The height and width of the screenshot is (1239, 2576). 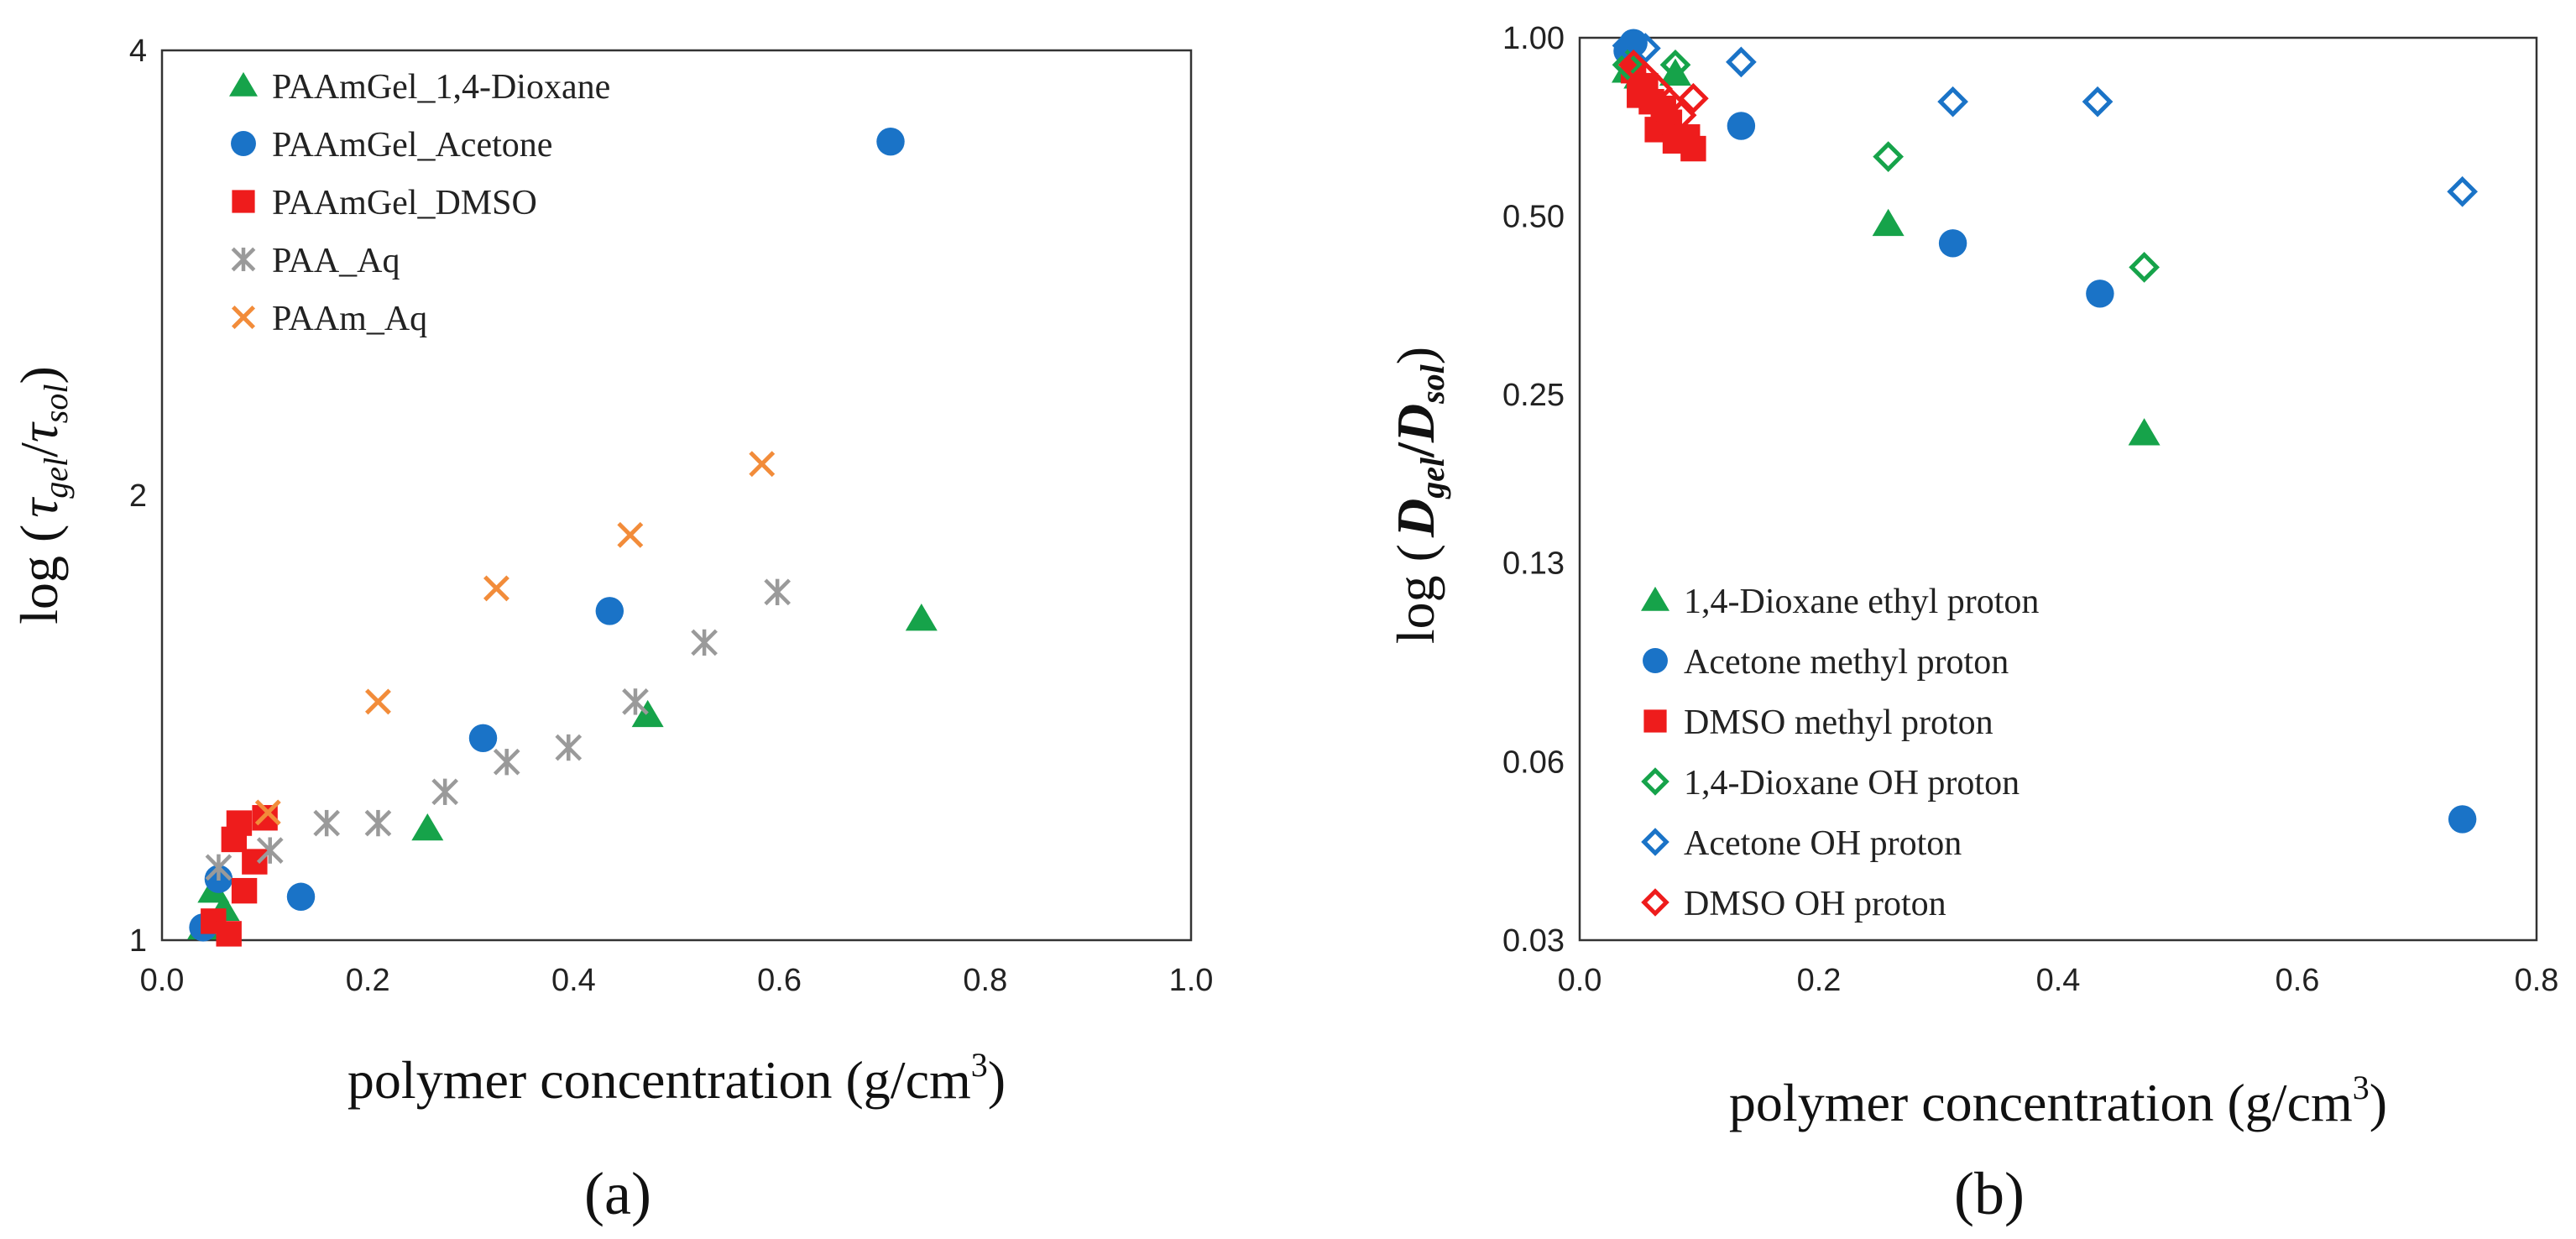 I want to click on y-tick-label: 0.25, so click(x=1533, y=395).